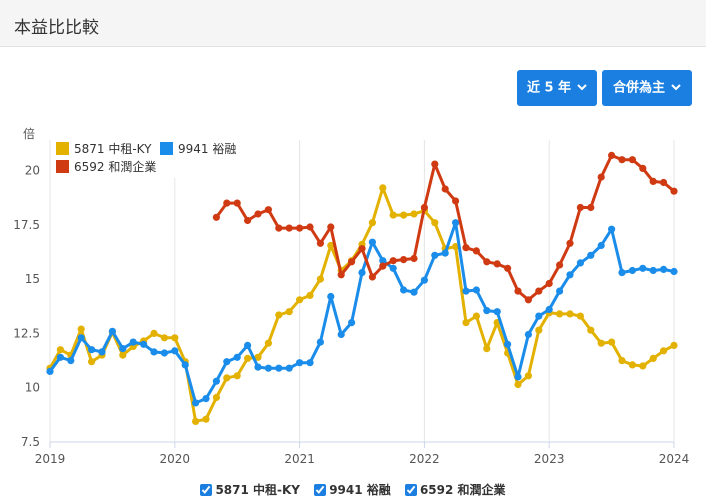 The height and width of the screenshot is (501, 706). Describe the element at coordinates (207, 148) in the screenshot. I see `legend-label-2: 9941 裕融` at that location.